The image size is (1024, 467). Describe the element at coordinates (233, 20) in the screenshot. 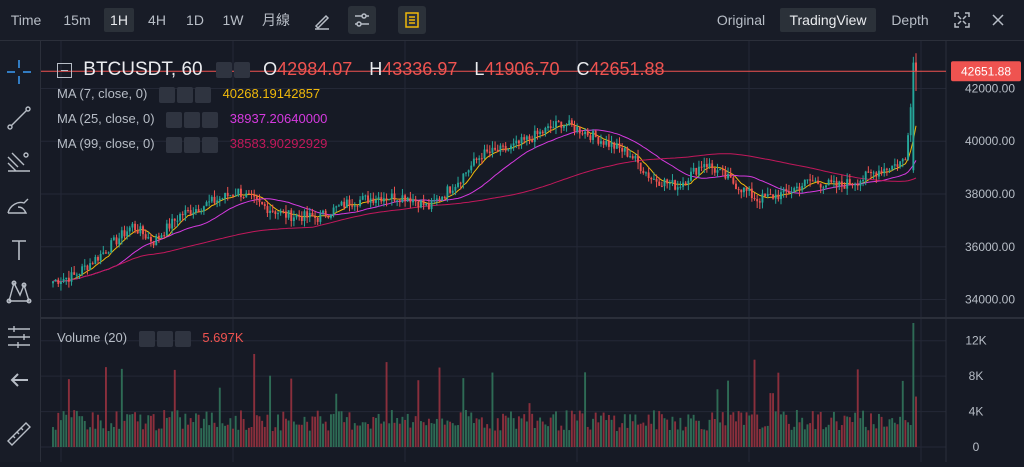

I see `interval-1w: 1W` at that location.